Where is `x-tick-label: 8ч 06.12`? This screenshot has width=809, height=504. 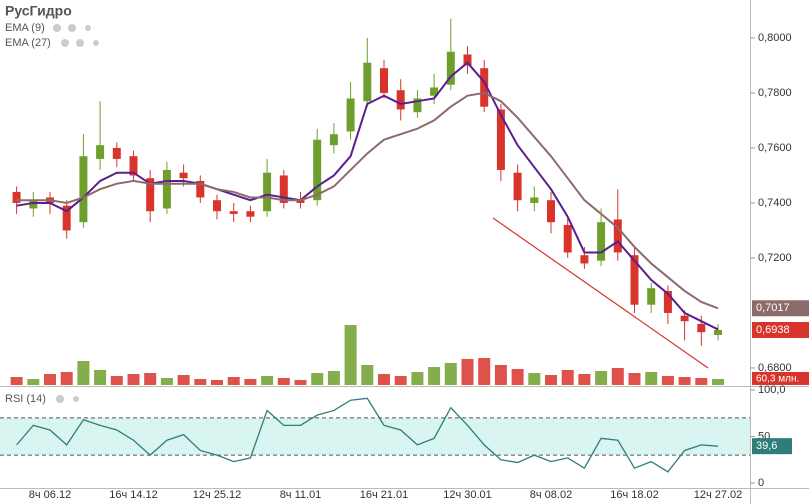 x-tick-label: 8ч 06.12 is located at coordinates (50, 495).